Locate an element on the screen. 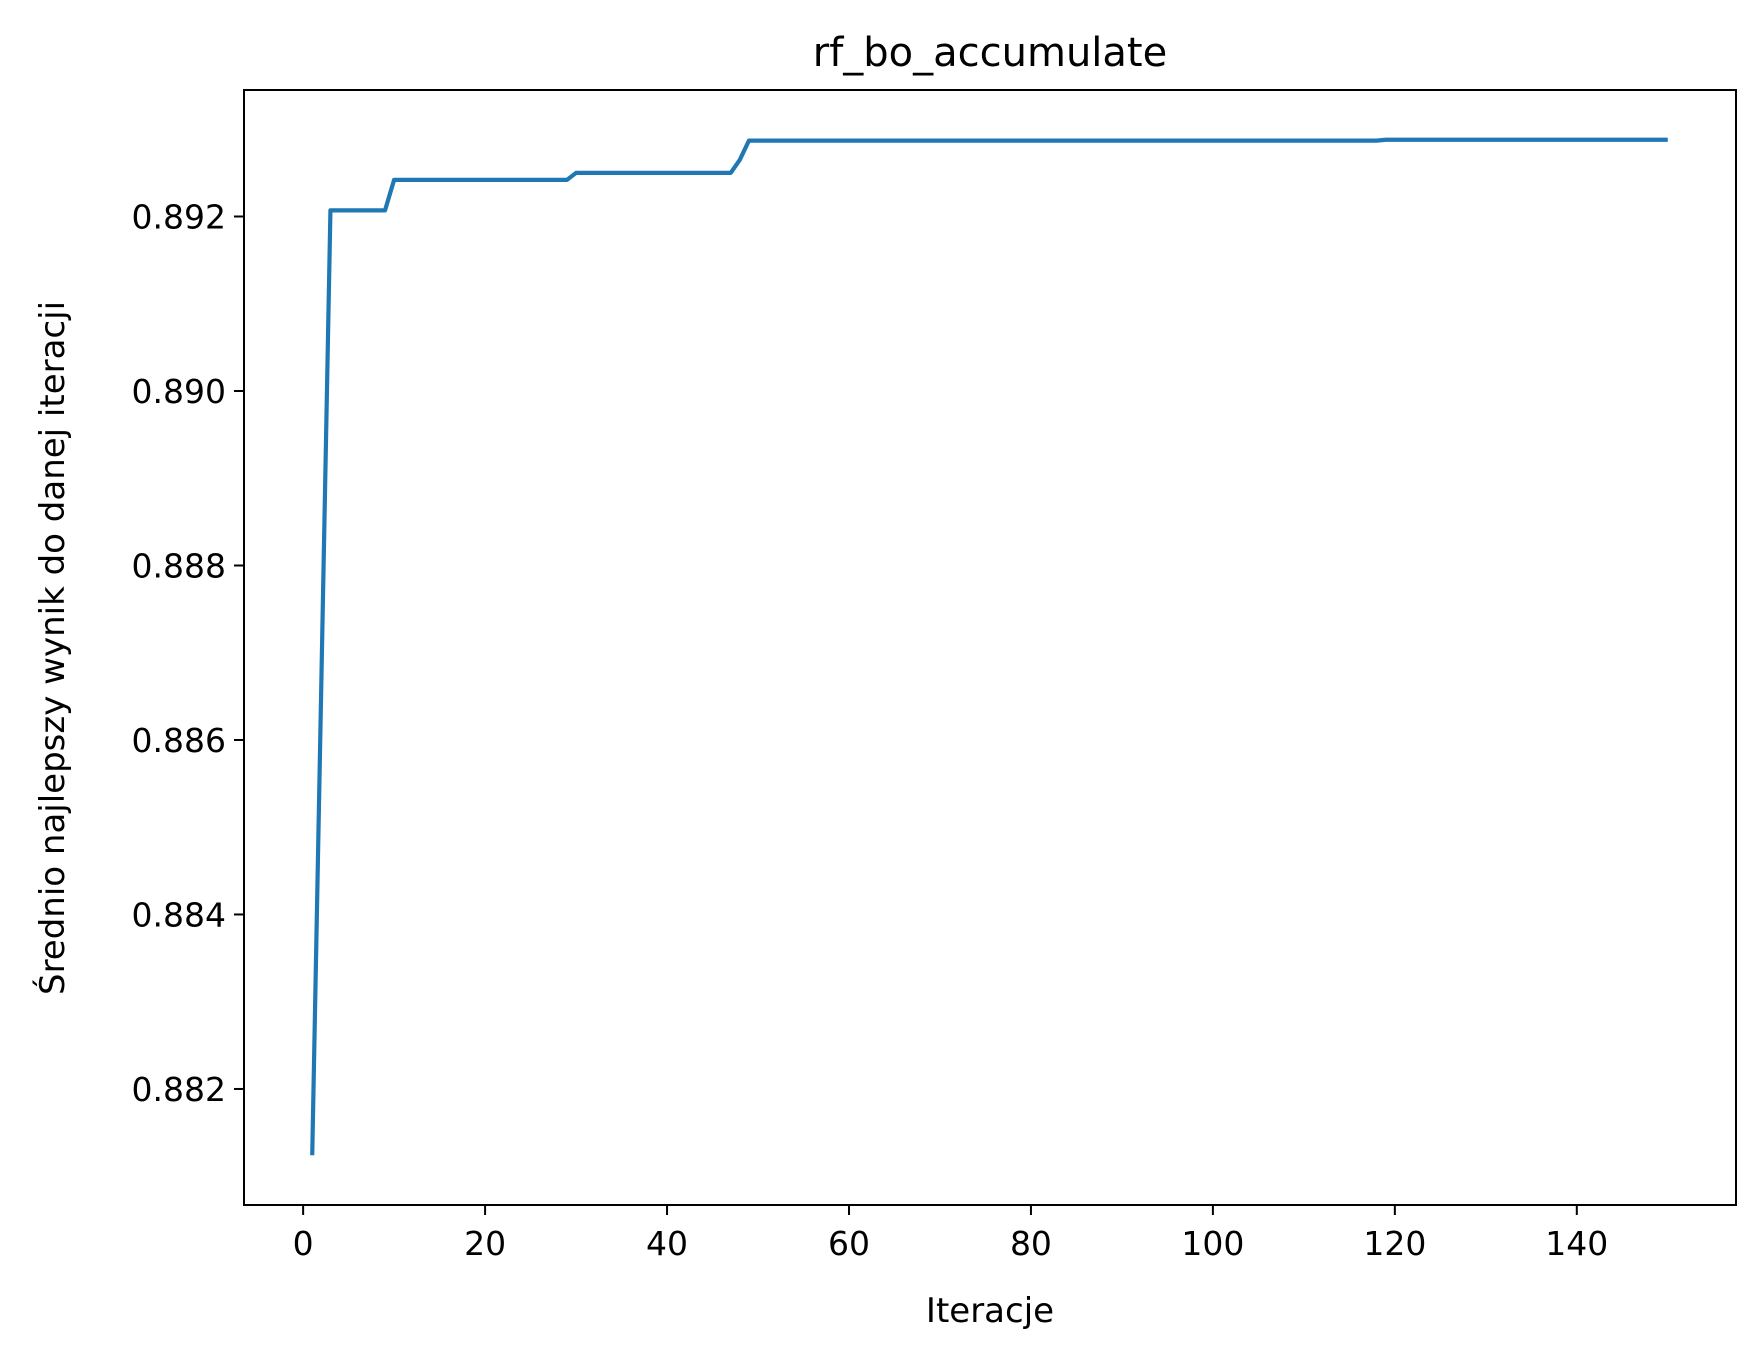  y-tick-label: 0.882 is located at coordinates (179, 1089).